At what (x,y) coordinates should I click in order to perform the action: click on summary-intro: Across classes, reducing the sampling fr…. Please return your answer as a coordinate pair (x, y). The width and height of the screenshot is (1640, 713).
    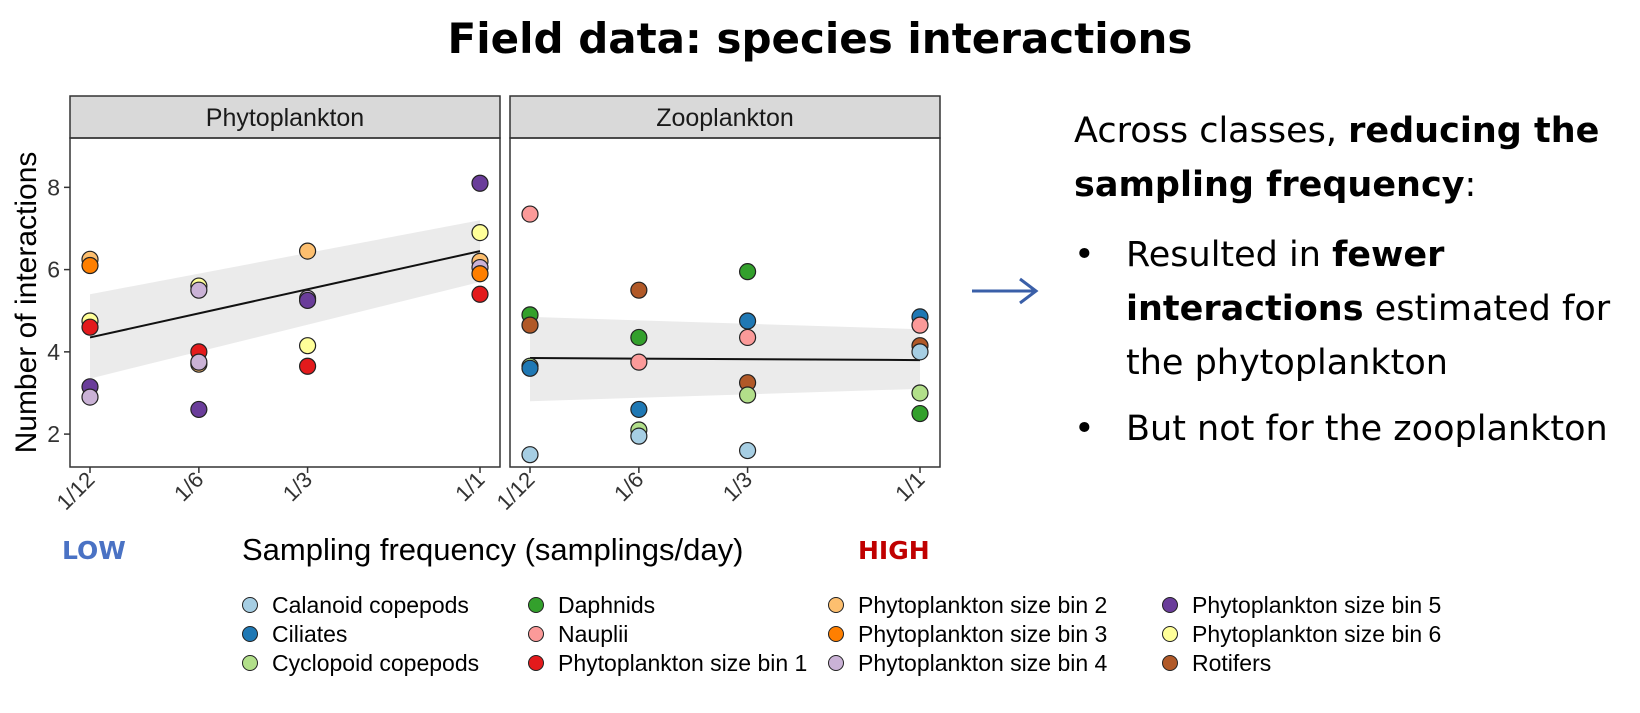
    Looking at the image, I should click on (1354, 158).